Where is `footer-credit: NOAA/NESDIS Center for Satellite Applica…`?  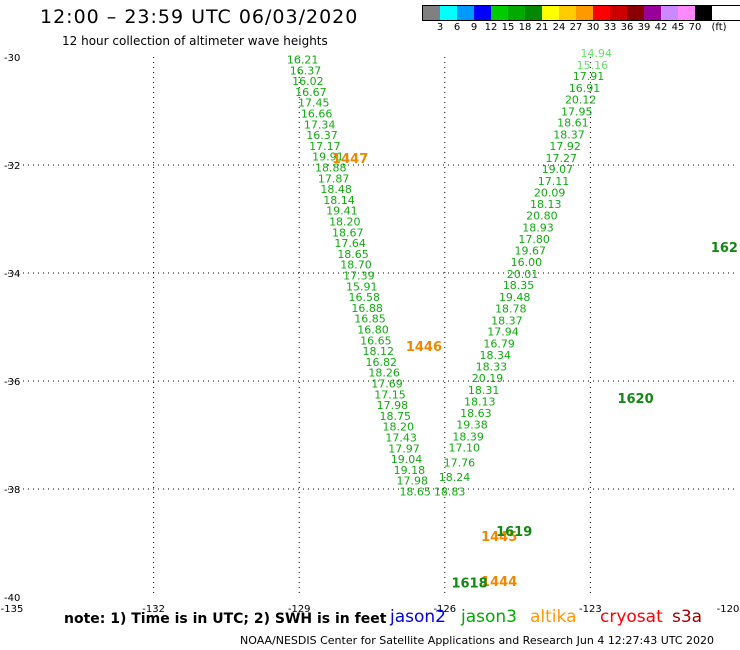 footer-credit: NOAA/NESDIS Center for Satellite Applica… is located at coordinates (477, 640).